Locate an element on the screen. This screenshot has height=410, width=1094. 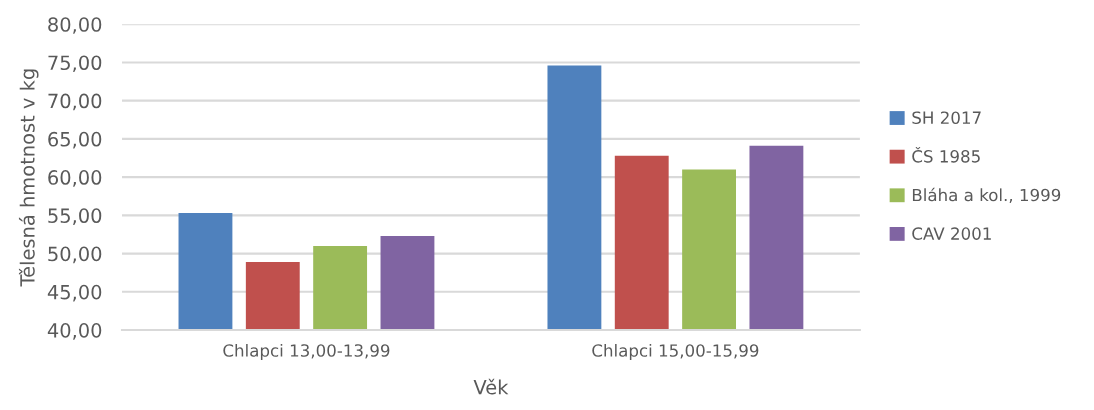
y-axis-title: Tělesná hmotnost v kg is located at coordinates (28, 178).